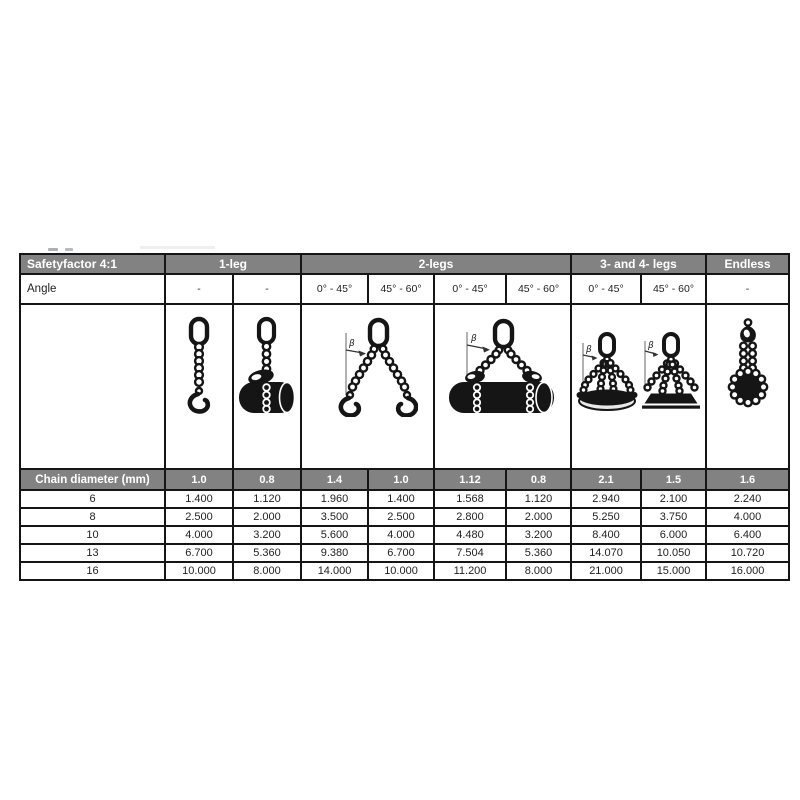 The width and height of the screenshot is (800, 800). Describe the element at coordinates (233, 264) in the screenshot. I see `one-leg-header: 1-leg` at that location.